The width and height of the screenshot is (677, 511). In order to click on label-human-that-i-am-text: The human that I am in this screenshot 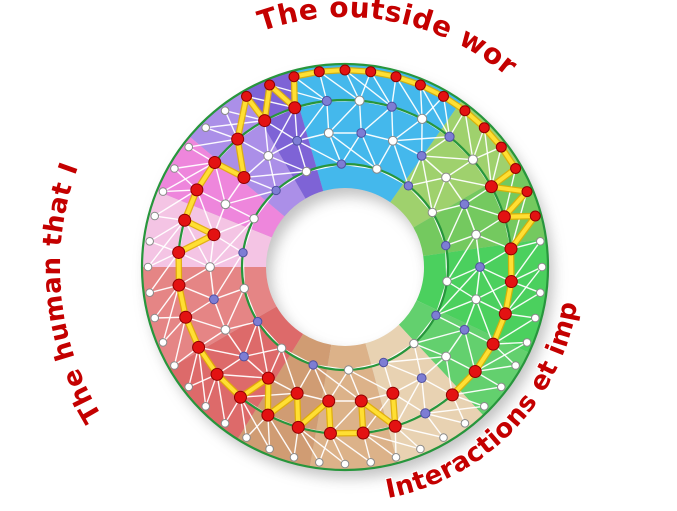, I will do `click(54, 214)`.